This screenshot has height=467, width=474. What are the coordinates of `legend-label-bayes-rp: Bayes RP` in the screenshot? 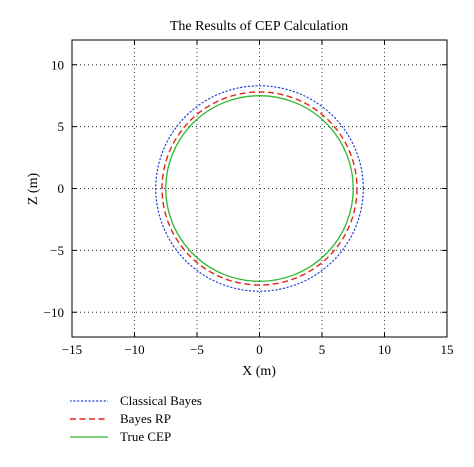 It's located at (145, 418).